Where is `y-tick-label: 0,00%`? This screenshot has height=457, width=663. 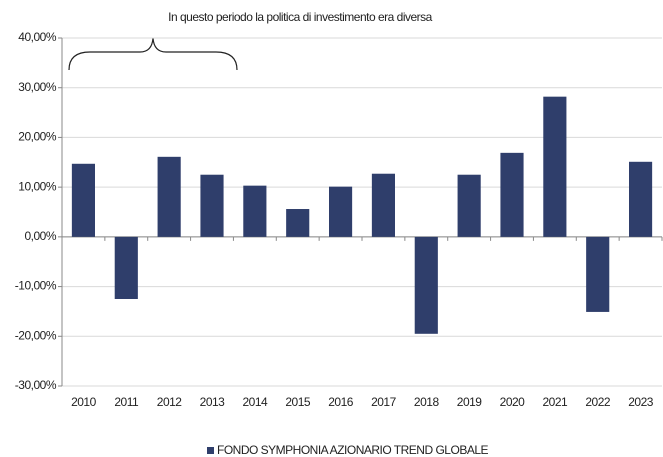
y-tick-label: 0,00% is located at coordinates (40, 236).